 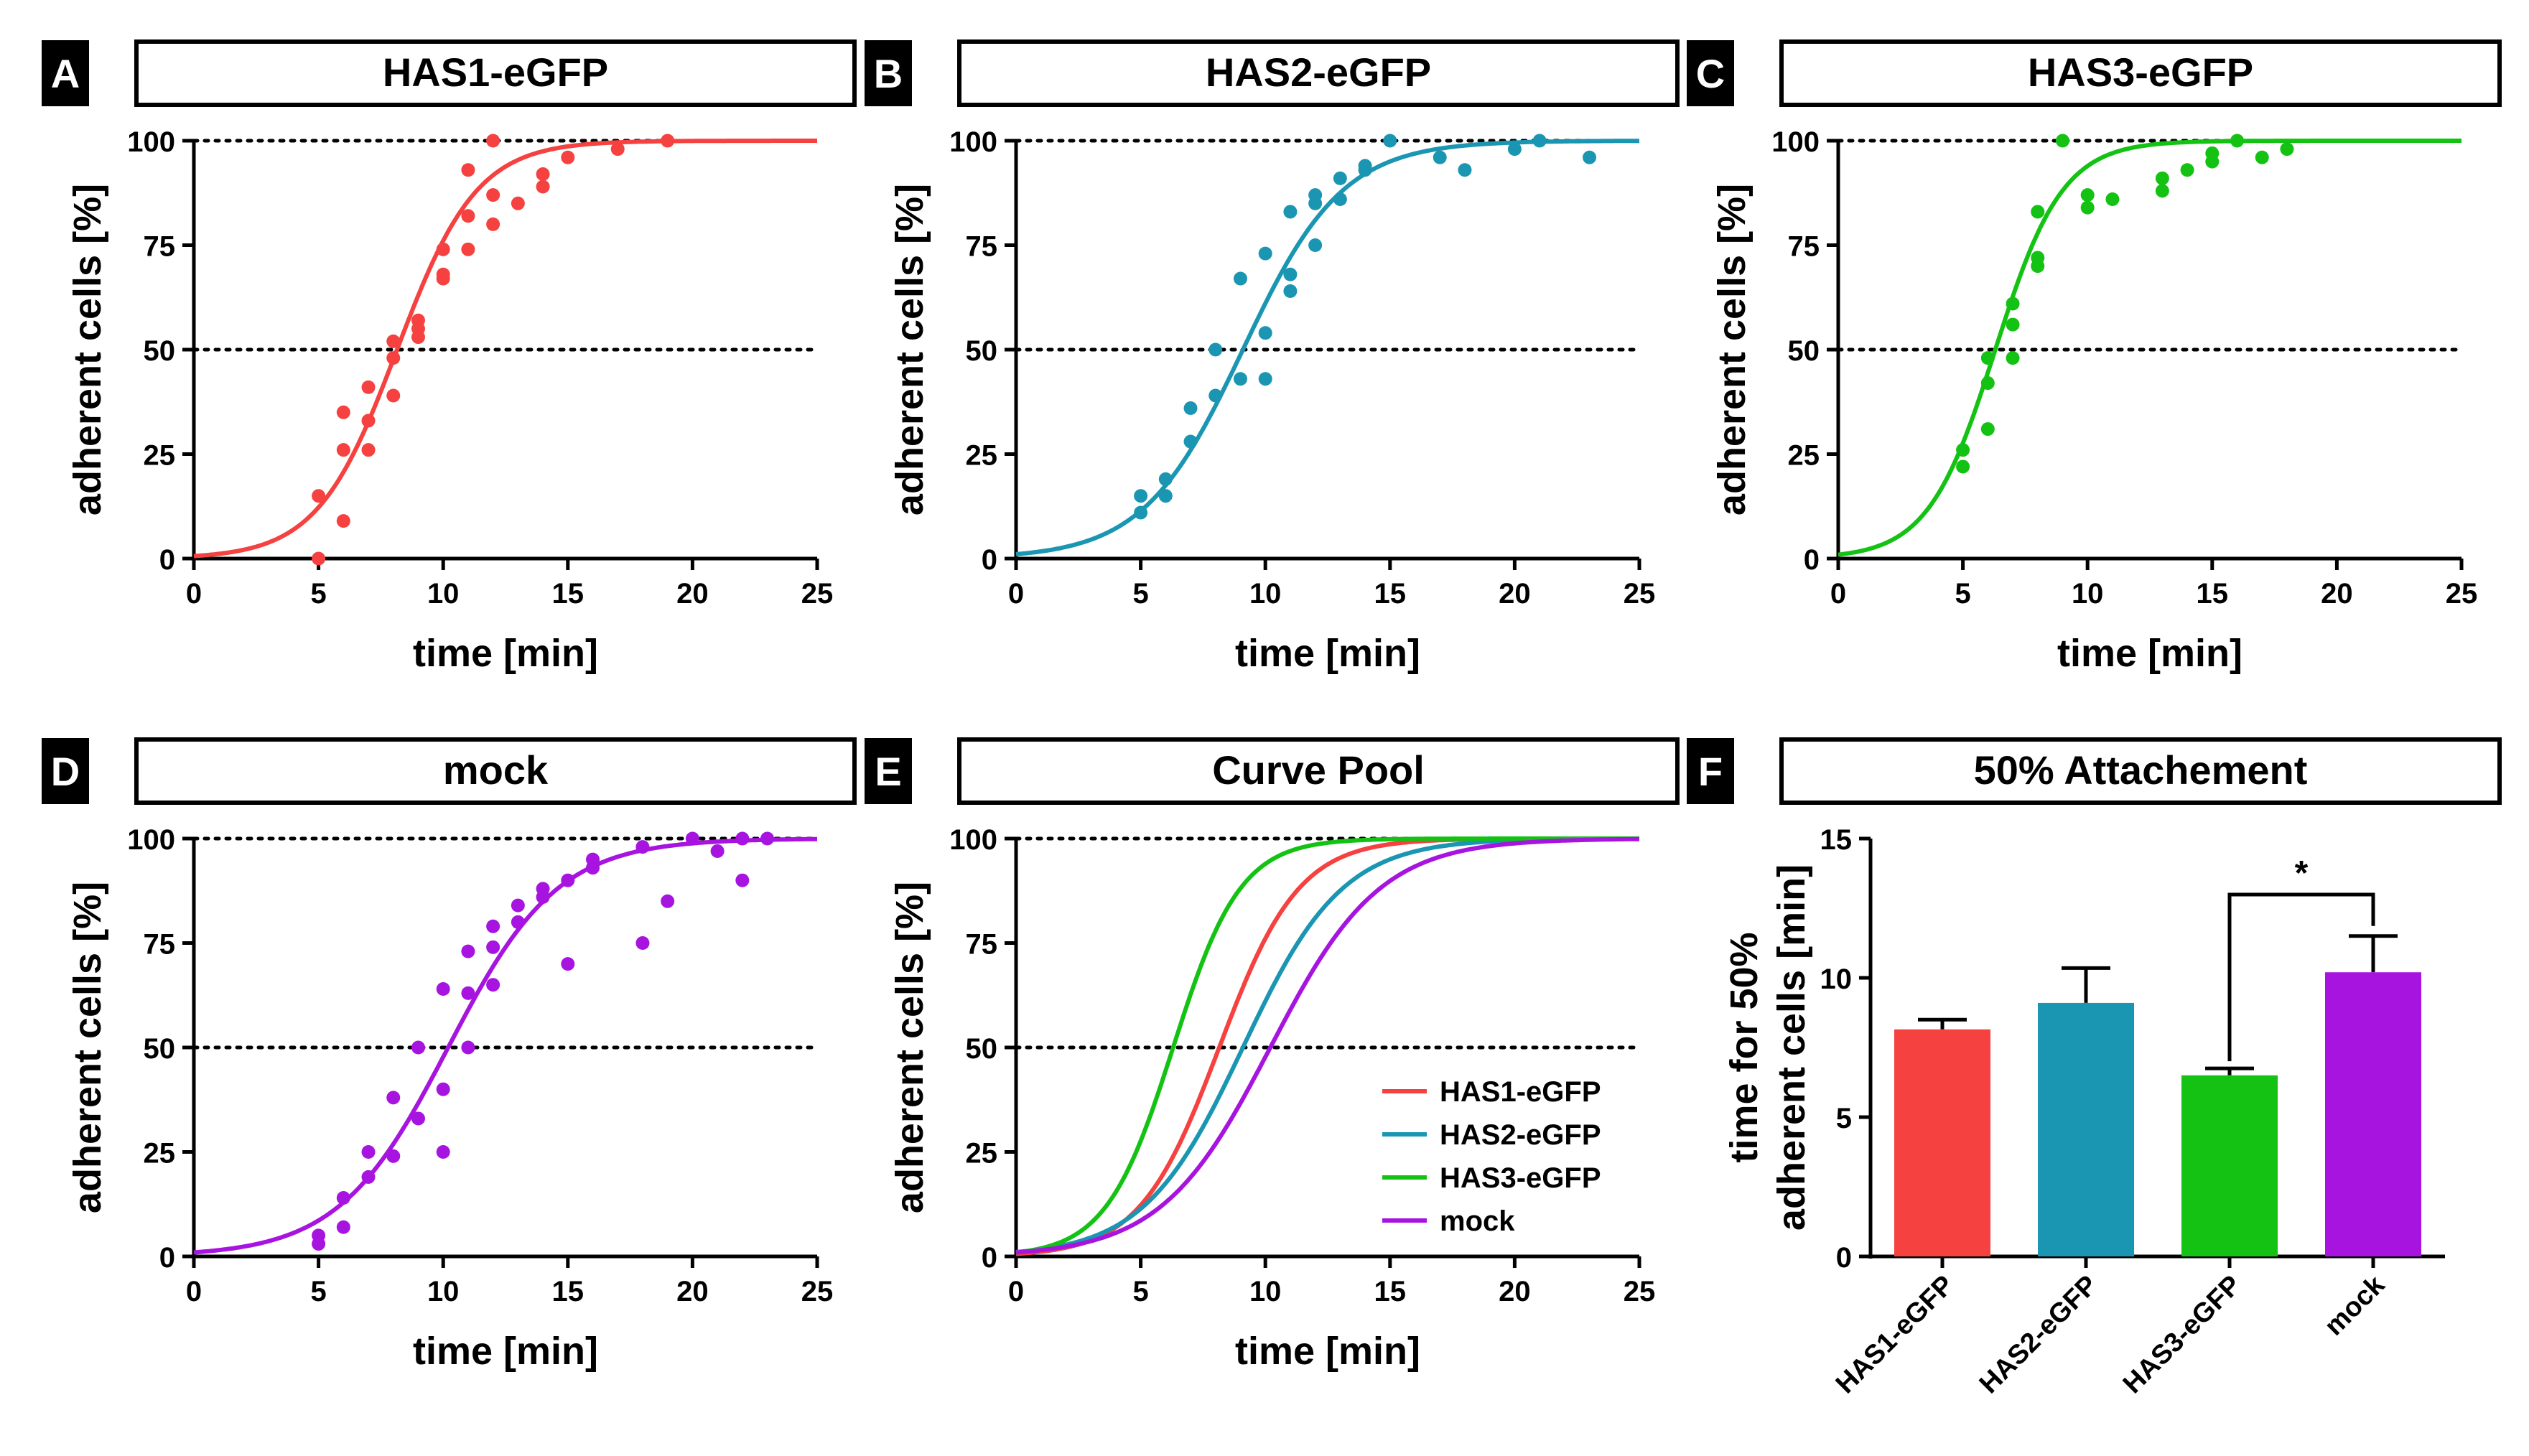 What do you see at coordinates (449, 73) in the screenshot?
I see `panel-header-a: A HAS1-eGFP` at bounding box center [449, 73].